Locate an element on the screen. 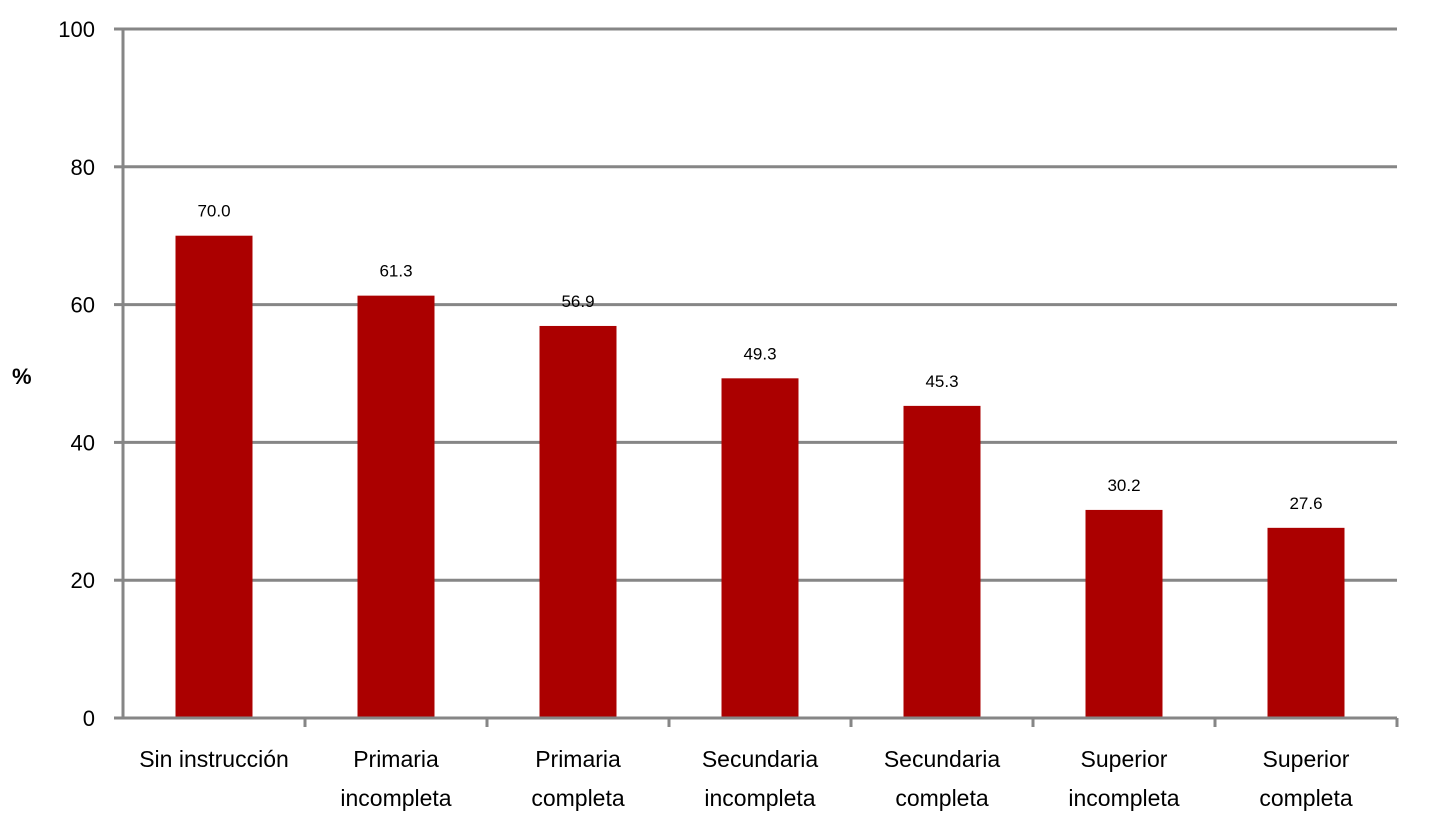  category-label-2-line-1: completa is located at coordinates (578, 798).